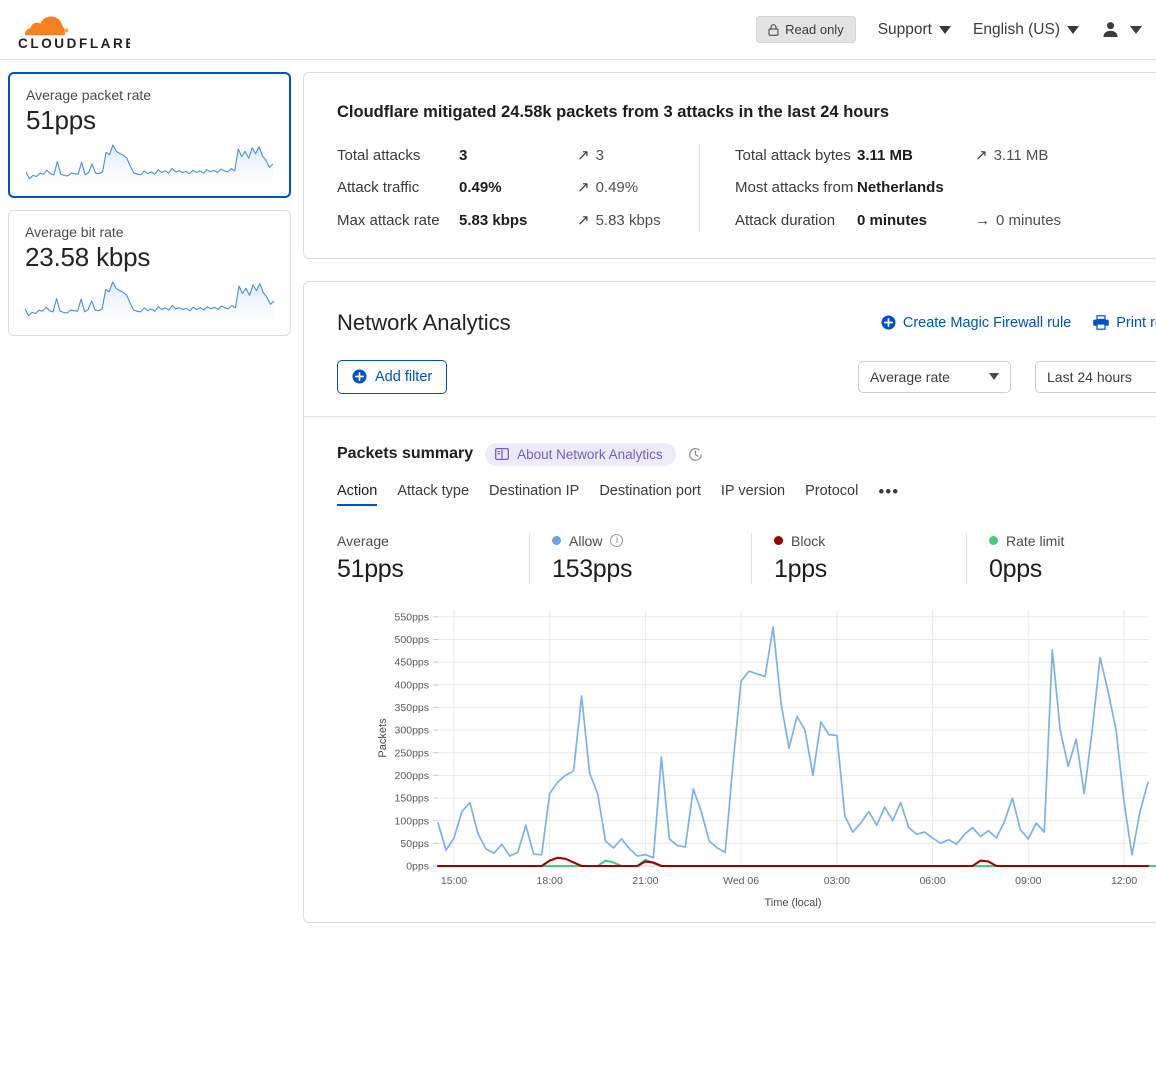 Image resolution: width=1156 pixels, height=1080 pixels. I want to click on svg-text: 50pps, so click(414, 844).